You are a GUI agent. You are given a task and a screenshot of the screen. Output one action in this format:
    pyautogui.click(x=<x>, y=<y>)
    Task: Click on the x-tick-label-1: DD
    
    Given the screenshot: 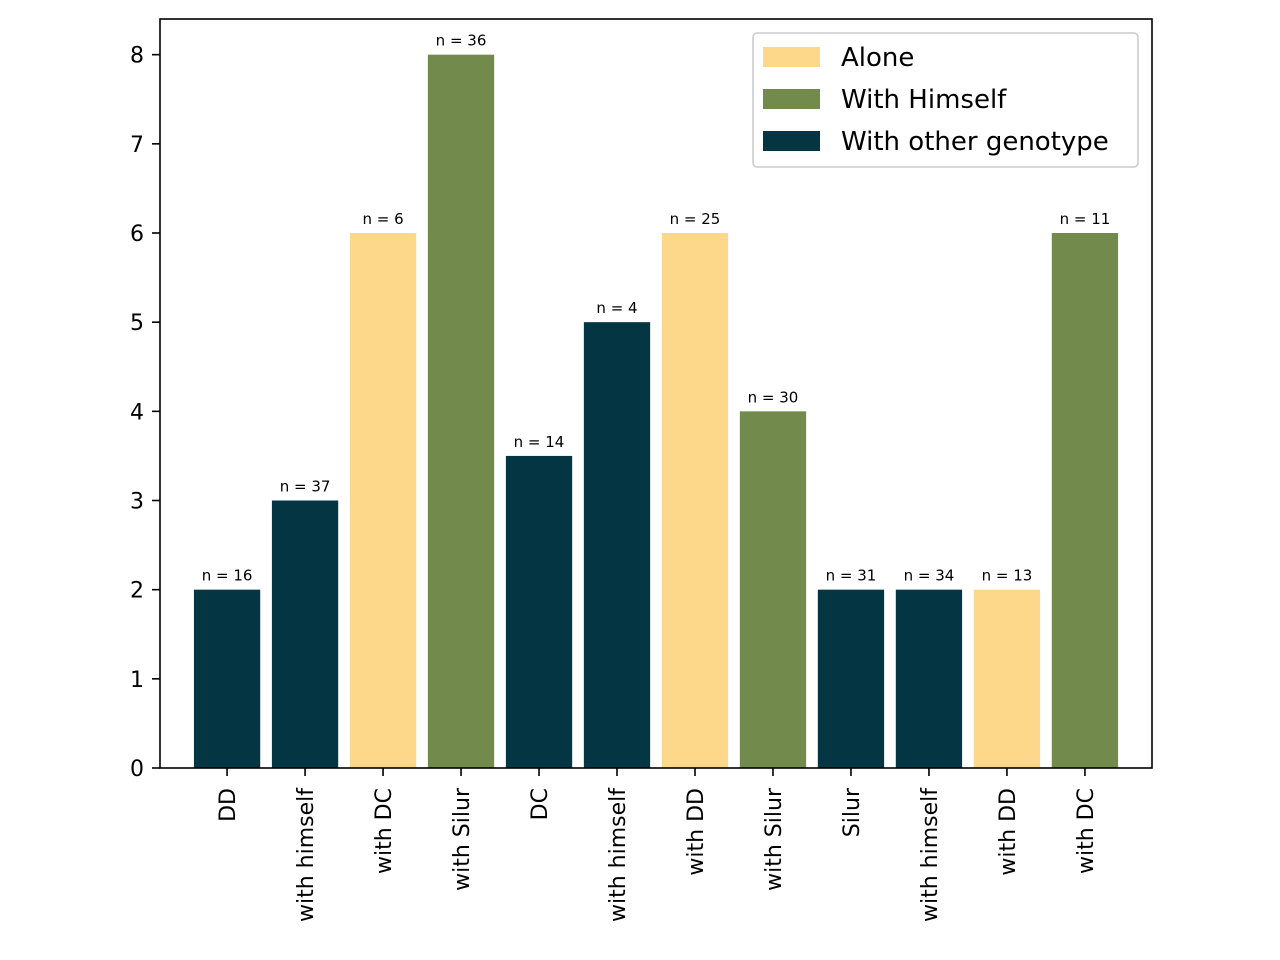 What is the action you would take?
    pyautogui.click(x=228, y=805)
    